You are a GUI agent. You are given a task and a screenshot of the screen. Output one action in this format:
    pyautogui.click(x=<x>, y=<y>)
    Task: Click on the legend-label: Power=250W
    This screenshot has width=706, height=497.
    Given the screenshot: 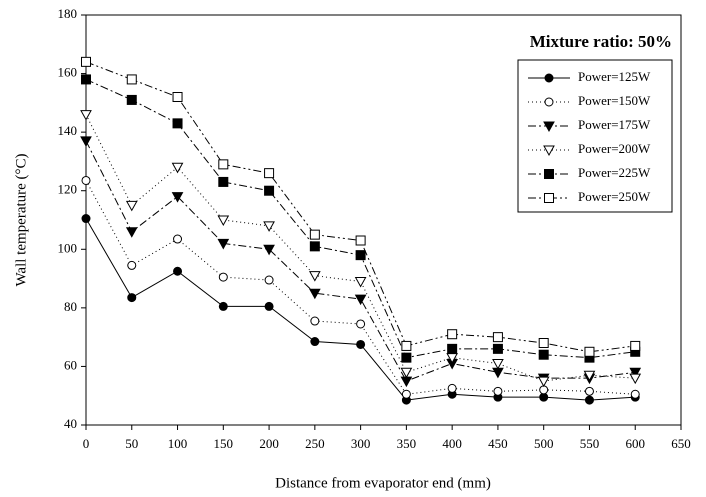 What is the action you would take?
    pyautogui.click(x=614, y=196)
    